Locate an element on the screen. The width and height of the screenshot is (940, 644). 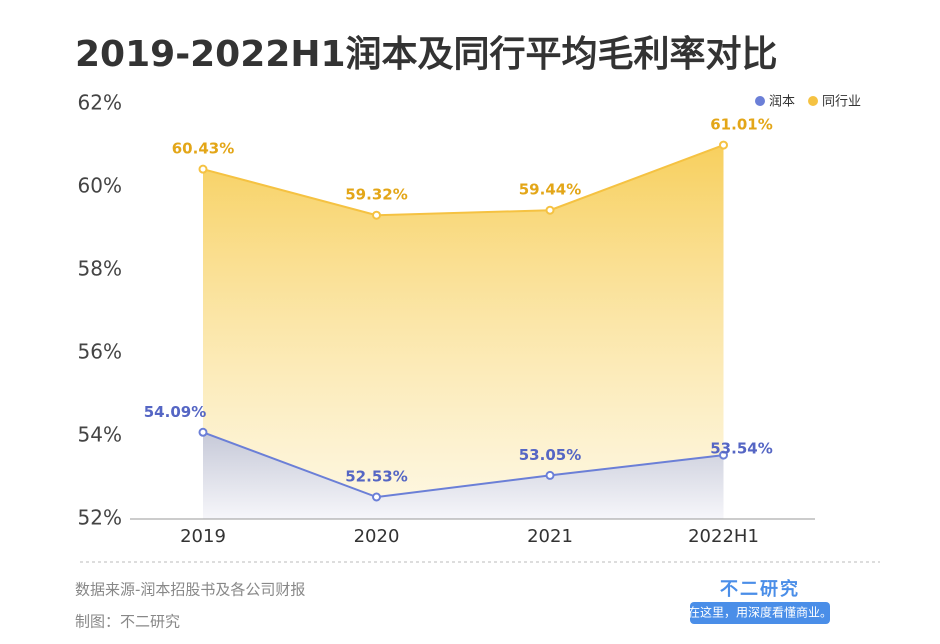
chart-title: 2019-2022H1润本及同行平均毛利率对比 is located at coordinates (426, 54).